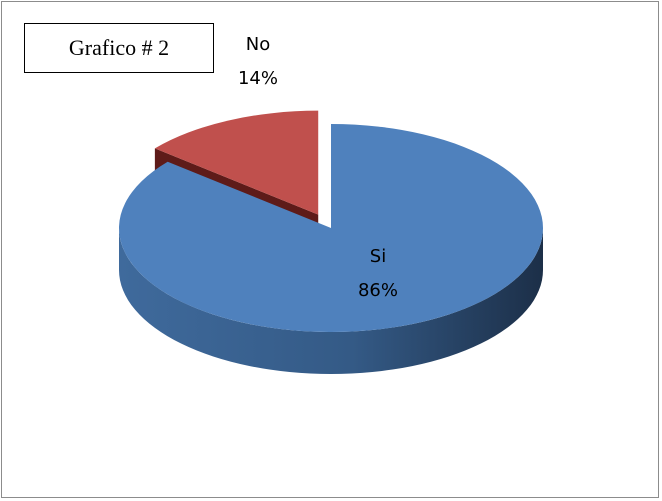 This screenshot has width=662, height=501. What do you see at coordinates (258, 44) in the screenshot?
I see `data-label-no-name: No` at bounding box center [258, 44].